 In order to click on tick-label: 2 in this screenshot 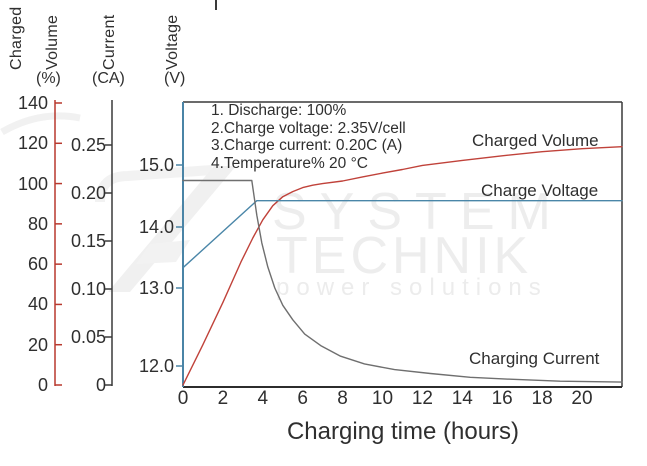, I will do `click(223, 398)`.